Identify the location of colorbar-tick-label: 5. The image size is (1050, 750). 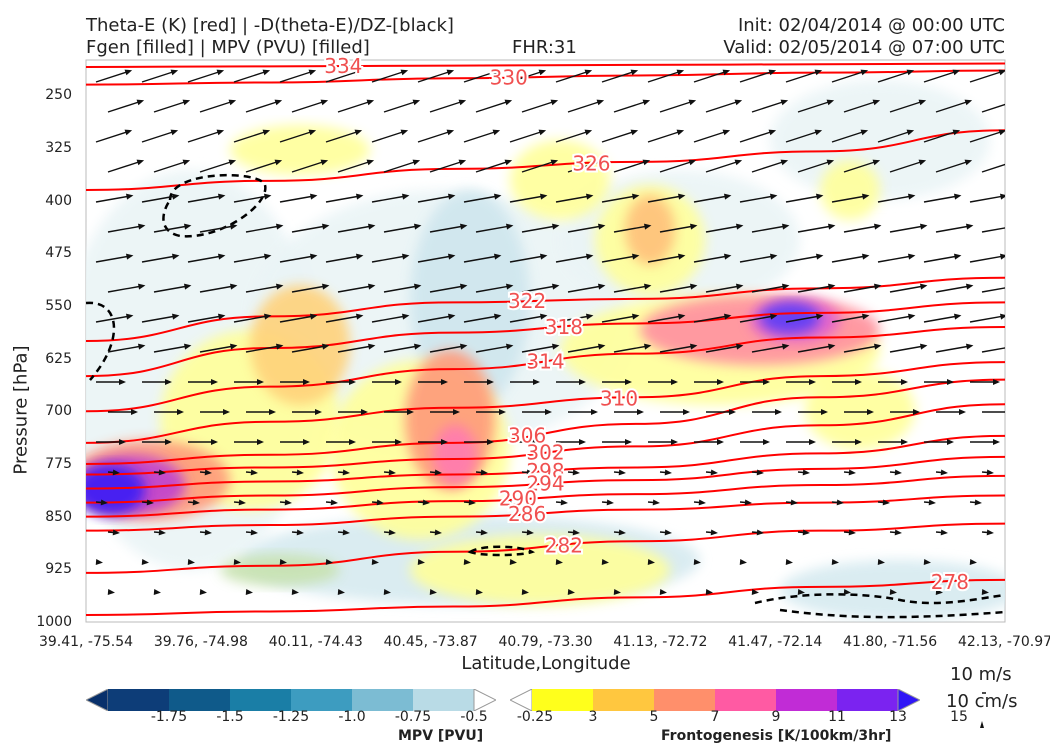
(654, 717).